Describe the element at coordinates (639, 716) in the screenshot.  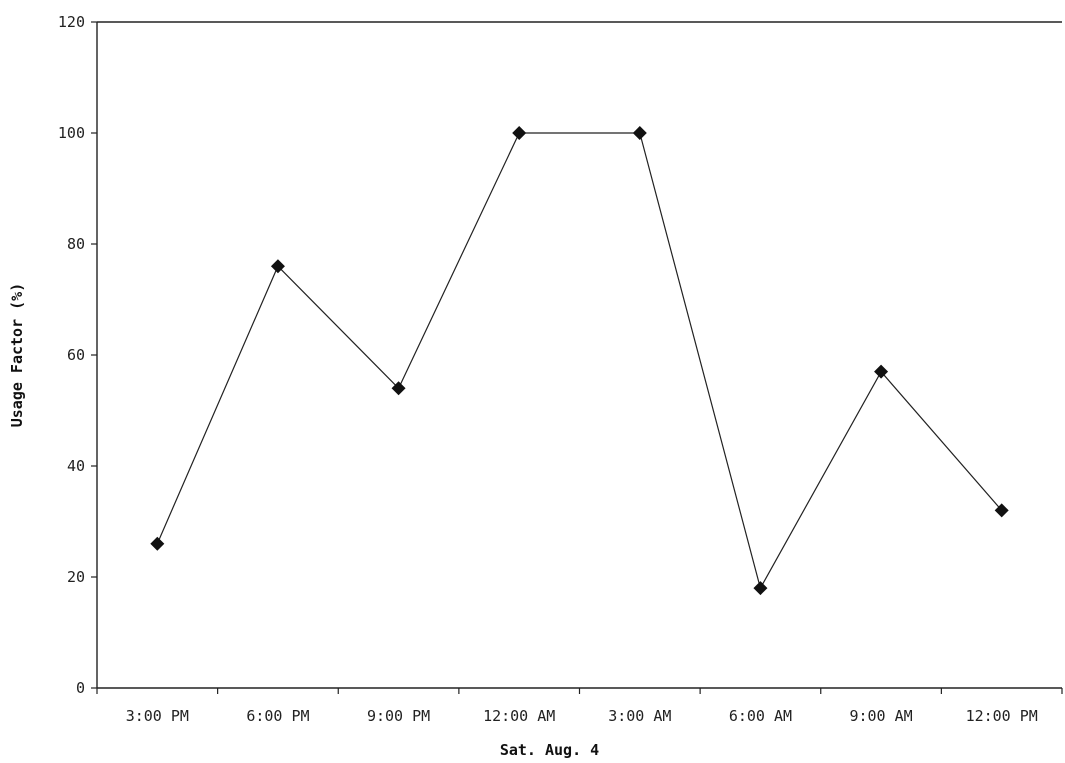
I see `x-tick-label: 3:00 AM` at that location.